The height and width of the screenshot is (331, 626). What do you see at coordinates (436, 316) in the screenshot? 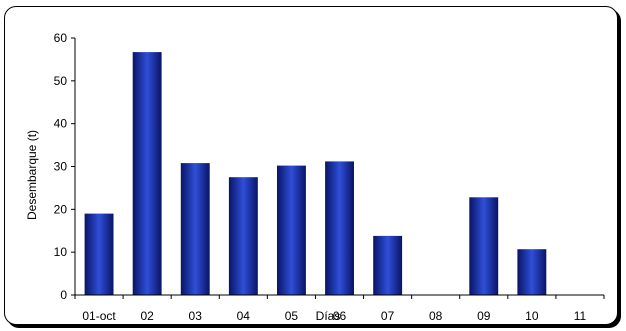
I see `x-tick-label: 08` at bounding box center [436, 316].